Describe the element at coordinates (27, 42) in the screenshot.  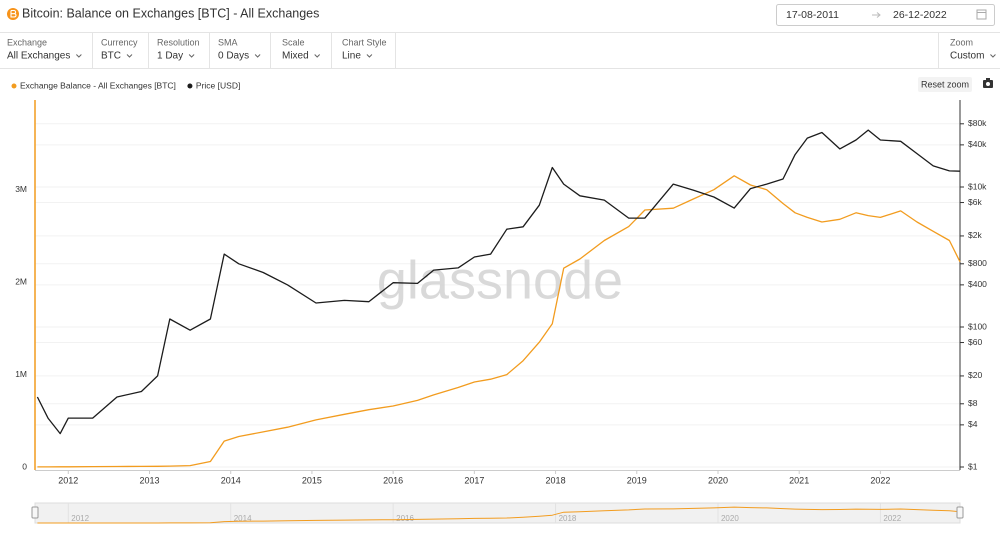
I see `control-label: Exchange` at that location.